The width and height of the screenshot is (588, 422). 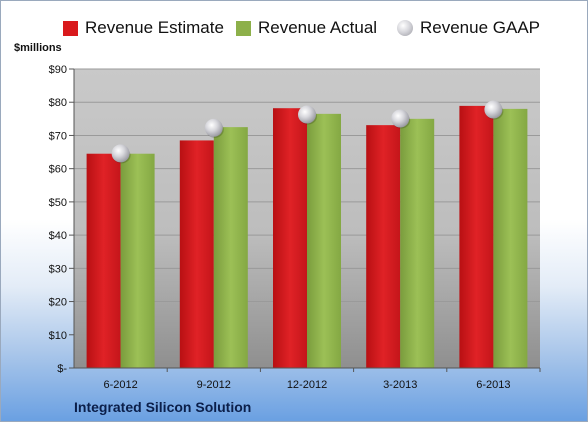 I want to click on y-tick-label: $-, so click(x=62, y=369).